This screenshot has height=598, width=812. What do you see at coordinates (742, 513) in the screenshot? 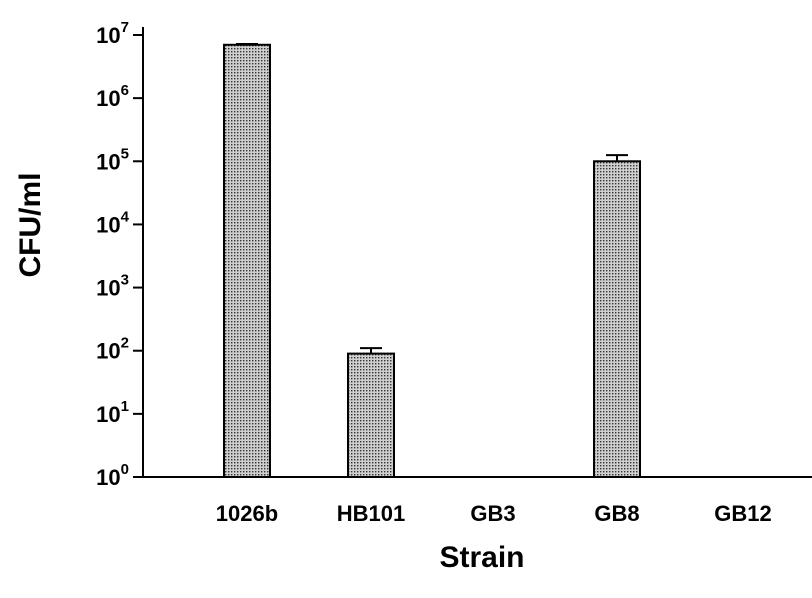
I see `x-tick-label: GB12` at bounding box center [742, 513].